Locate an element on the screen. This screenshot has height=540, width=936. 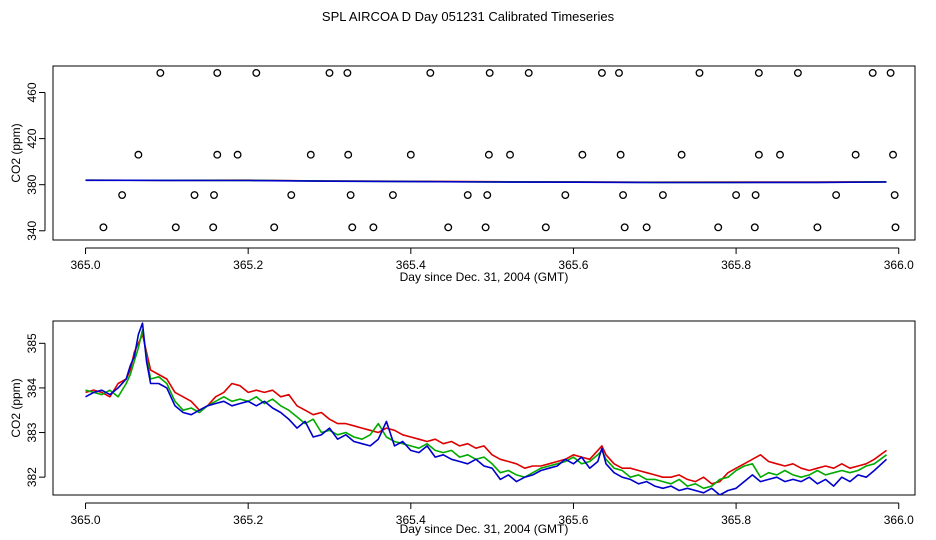
y-tick-label: 384 is located at coordinates (32, 388).